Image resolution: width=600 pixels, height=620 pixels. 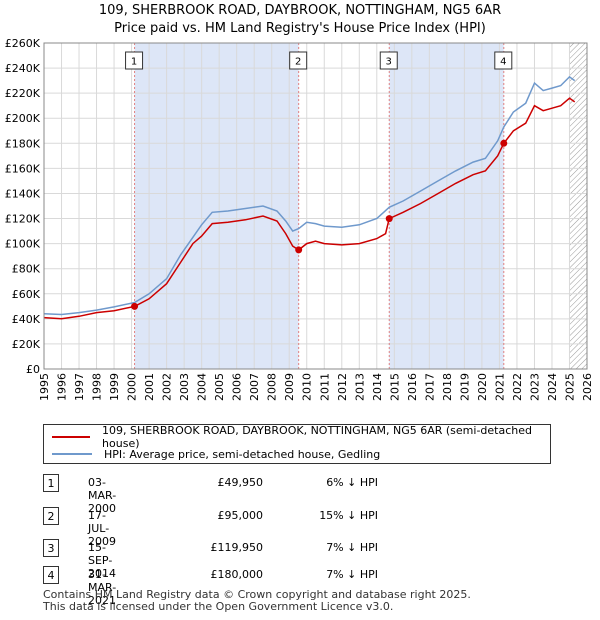 What do you see at coordinates (51, 516) in the screenshot?
I see `sale-number-badge: 2` at bounding box center [51, 516].